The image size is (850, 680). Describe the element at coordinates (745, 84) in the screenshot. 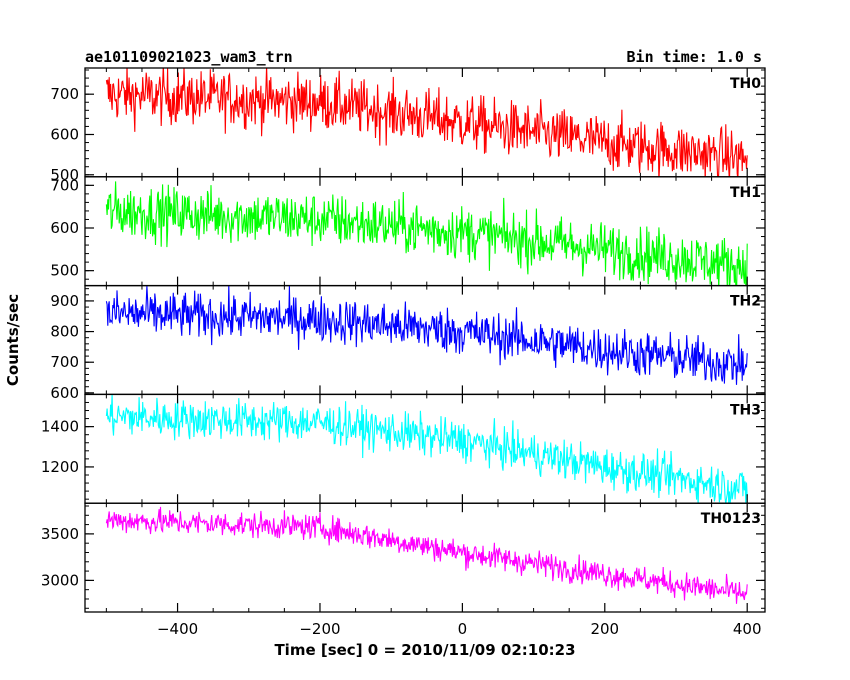

I see `panel-label-th0: TH0` at that location.